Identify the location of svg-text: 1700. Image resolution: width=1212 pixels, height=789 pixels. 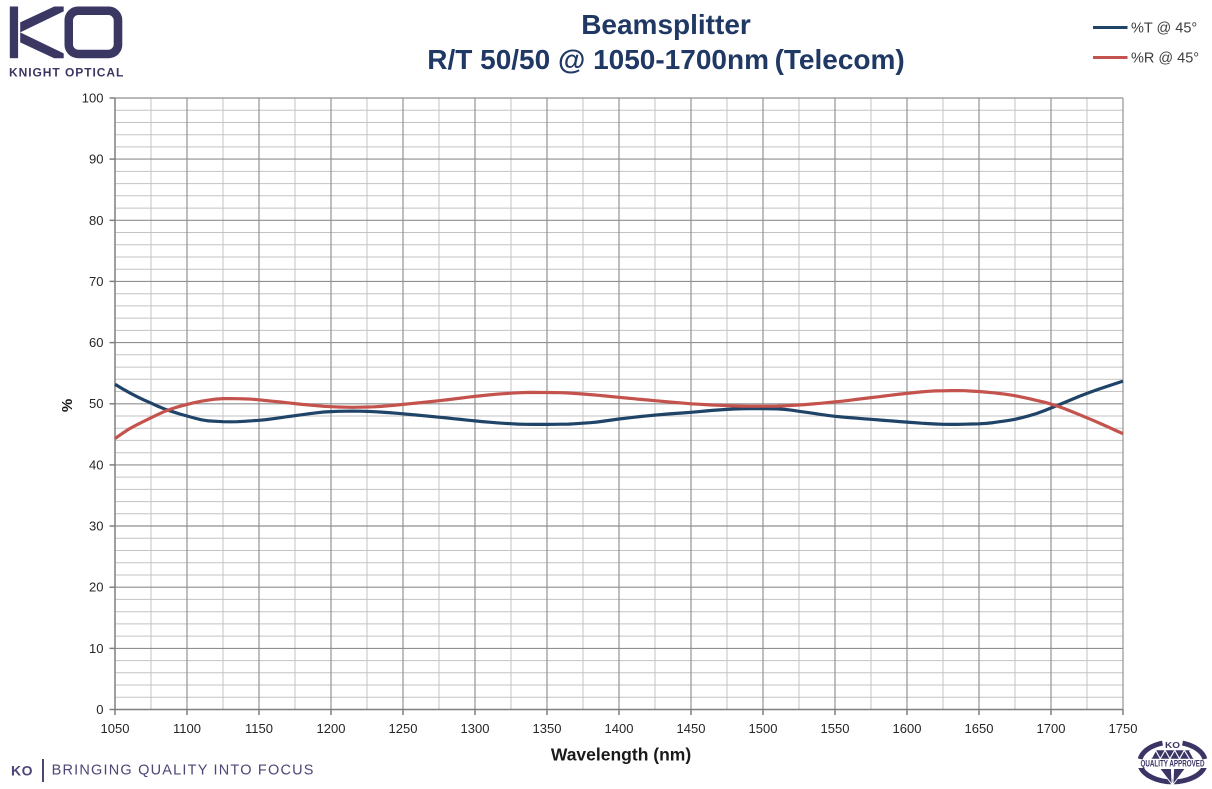
(1051, 728).